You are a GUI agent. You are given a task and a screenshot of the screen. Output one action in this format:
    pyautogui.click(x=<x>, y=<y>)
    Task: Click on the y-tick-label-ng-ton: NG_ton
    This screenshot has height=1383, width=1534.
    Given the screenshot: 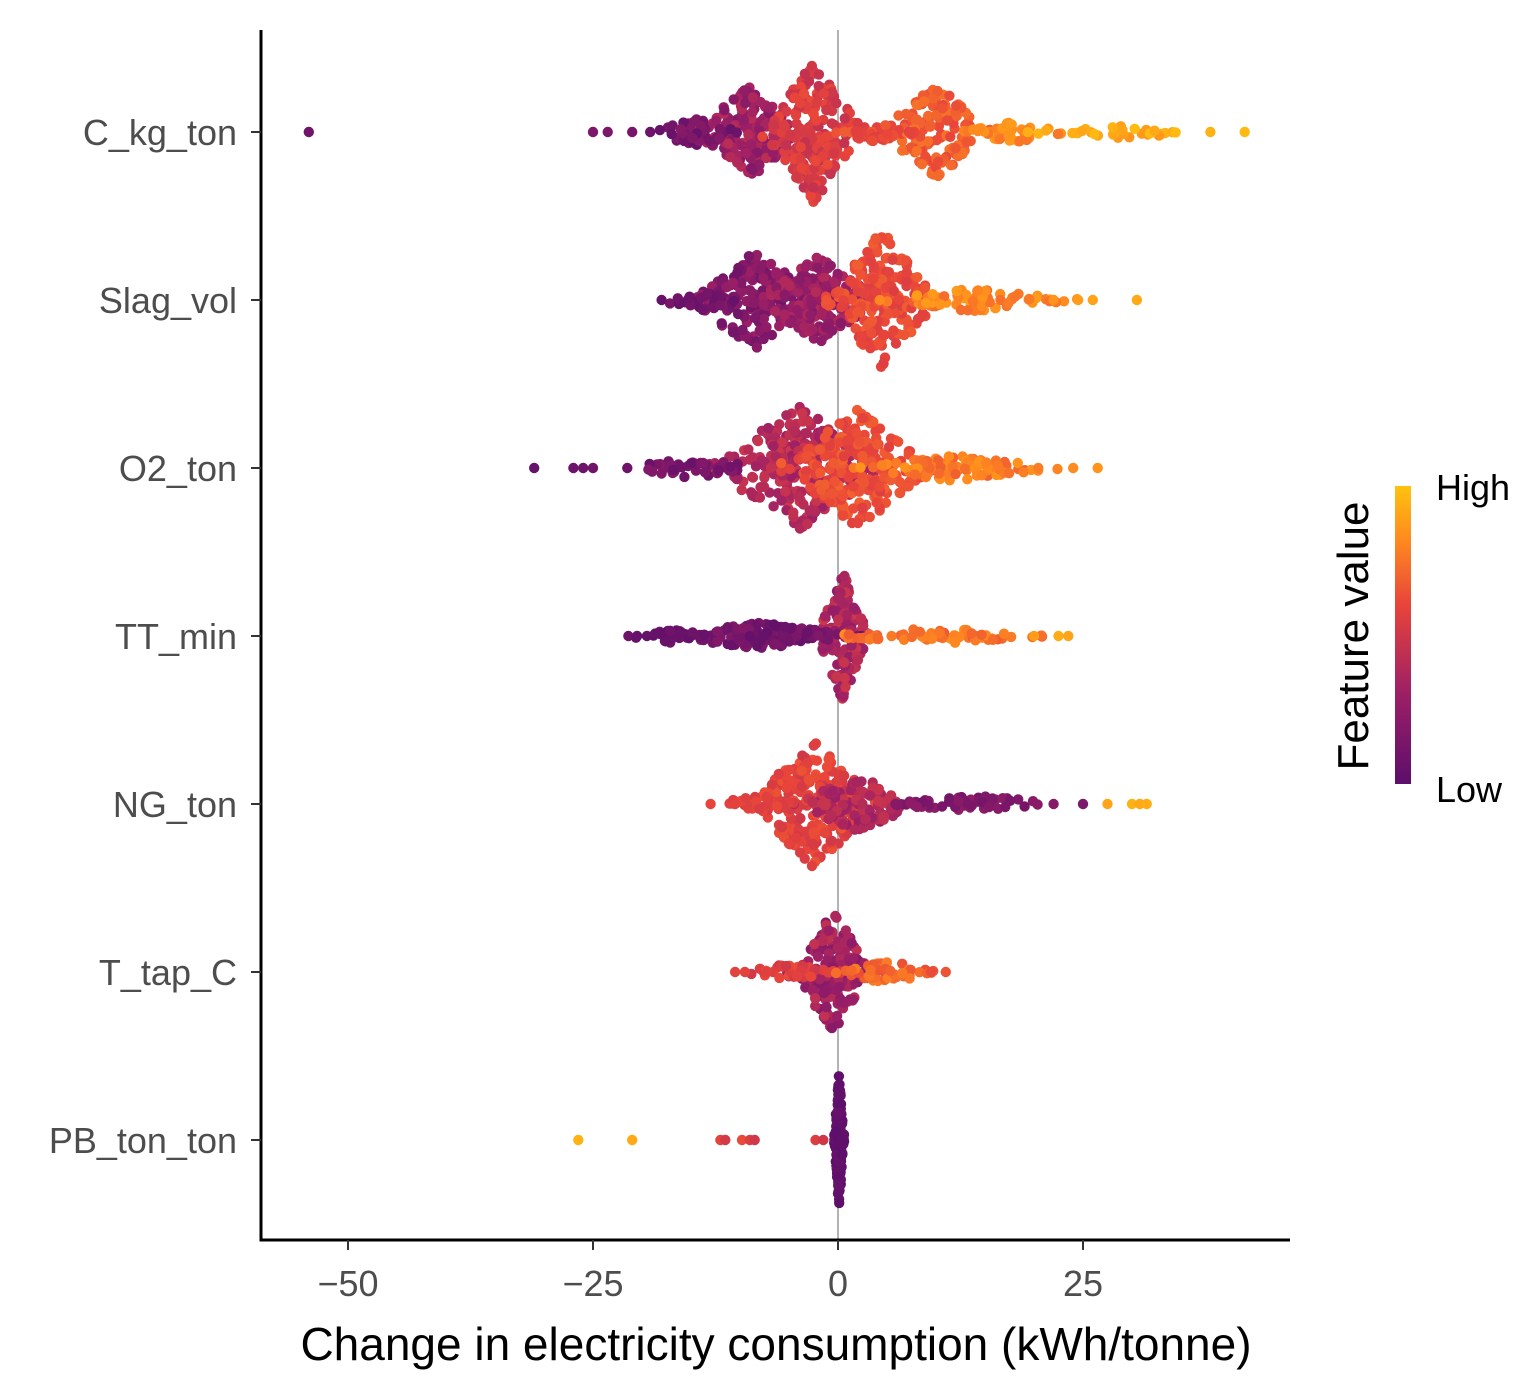 What is the action you would take?
    pyautogui.click(x=175, y=804)
    